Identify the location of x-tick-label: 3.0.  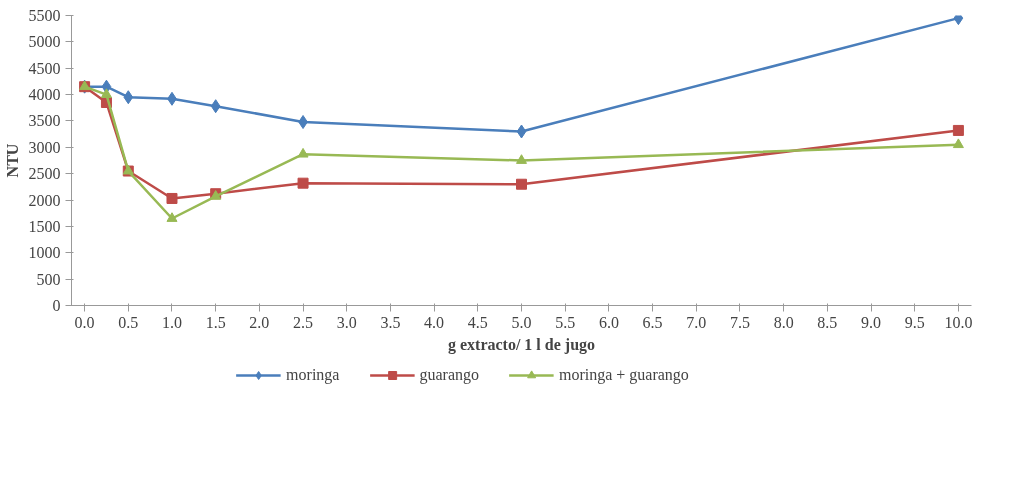
(346, 322).